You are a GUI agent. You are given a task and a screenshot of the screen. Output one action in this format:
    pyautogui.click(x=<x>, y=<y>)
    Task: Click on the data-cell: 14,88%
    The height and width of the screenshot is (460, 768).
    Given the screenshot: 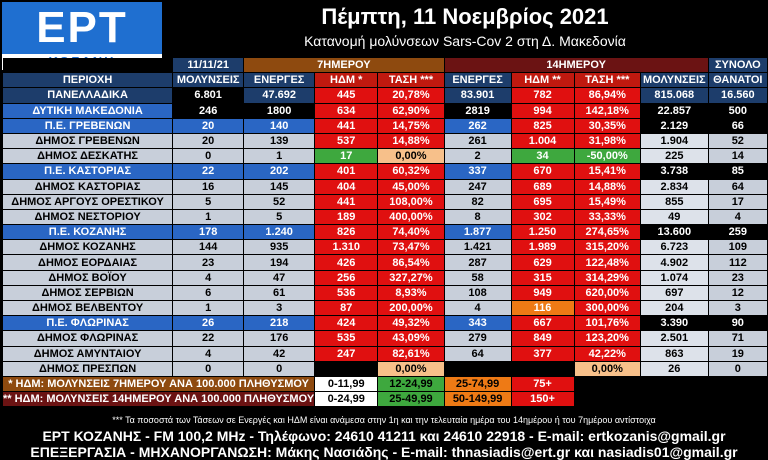 What is the action you would take?
    pyautogui.click(x=411, y=141)
    